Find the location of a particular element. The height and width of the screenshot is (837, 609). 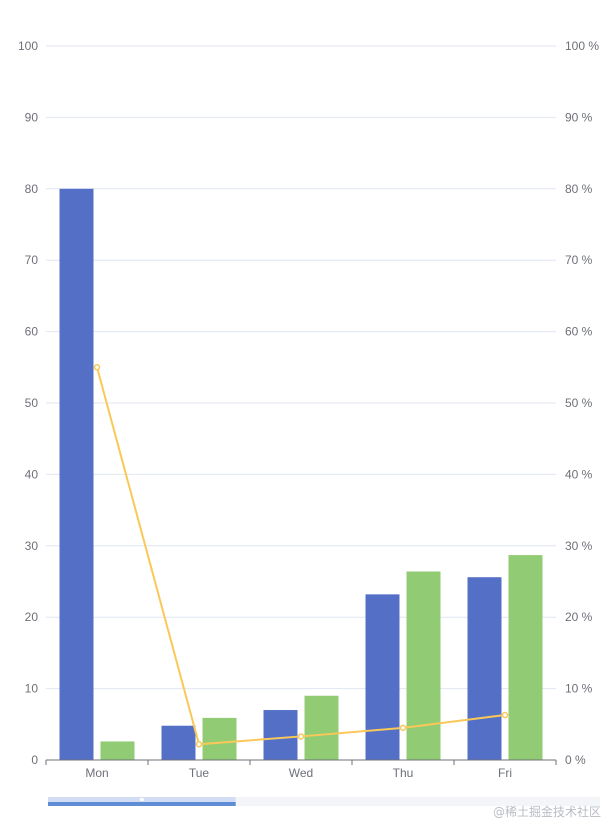

x-tick-label: Wed is located at coordinates (301, 773).